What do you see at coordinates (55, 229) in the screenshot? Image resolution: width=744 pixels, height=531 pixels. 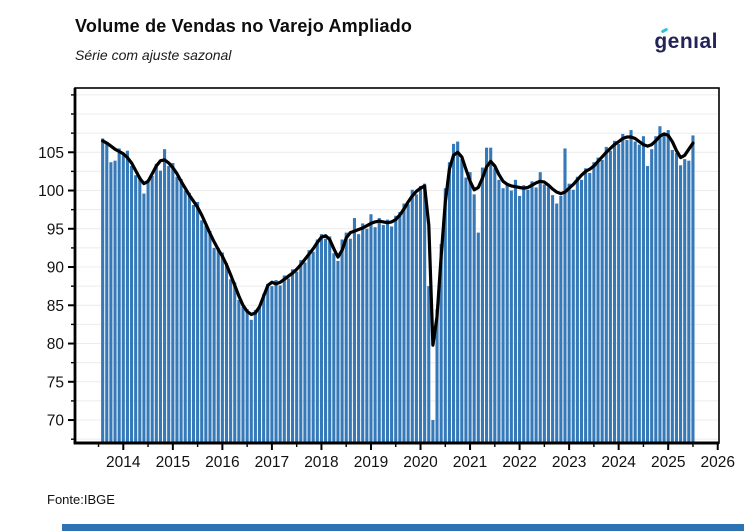 I see `y-axis-label: 95` at bounding box center [55, 229].